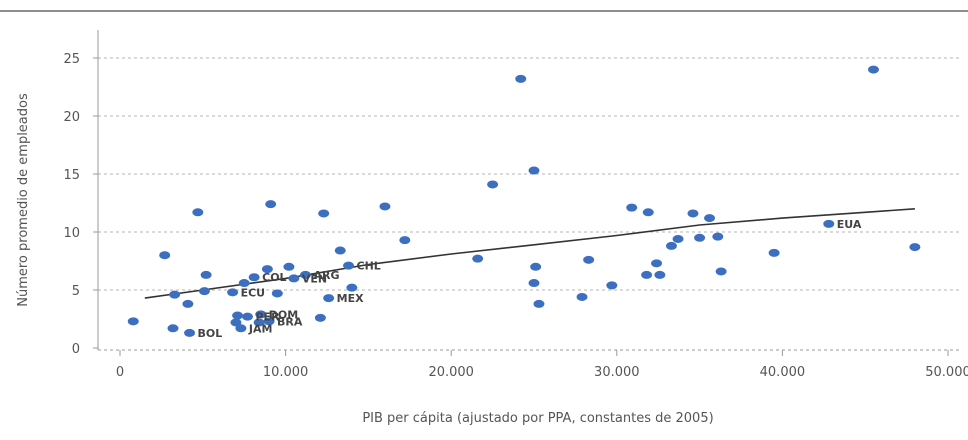 The width and height of the screenshot is (968, 440). Describe the element at coordinates (71, 233) in the screenshot. I see `y-tick-label: 10` at that location.